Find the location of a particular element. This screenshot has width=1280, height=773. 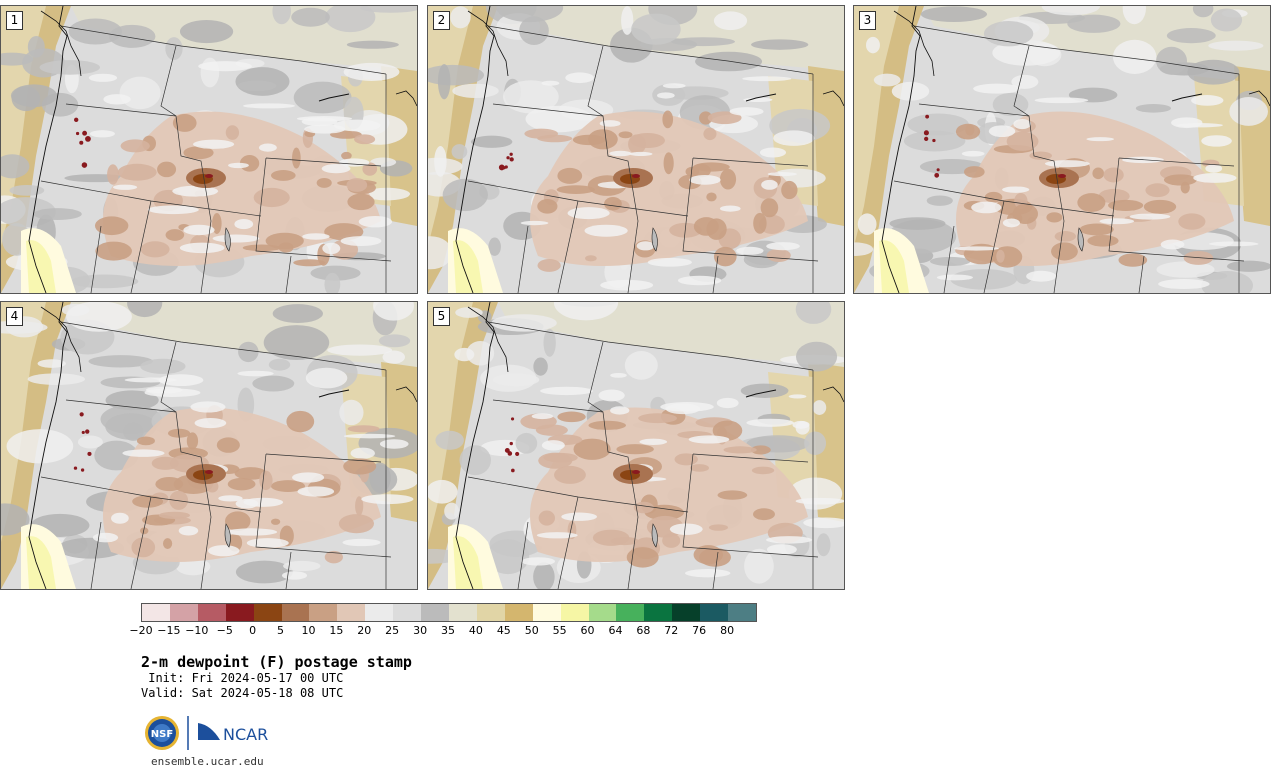

colorbar-tick-label: 72 is located at coordinates (671, 630).